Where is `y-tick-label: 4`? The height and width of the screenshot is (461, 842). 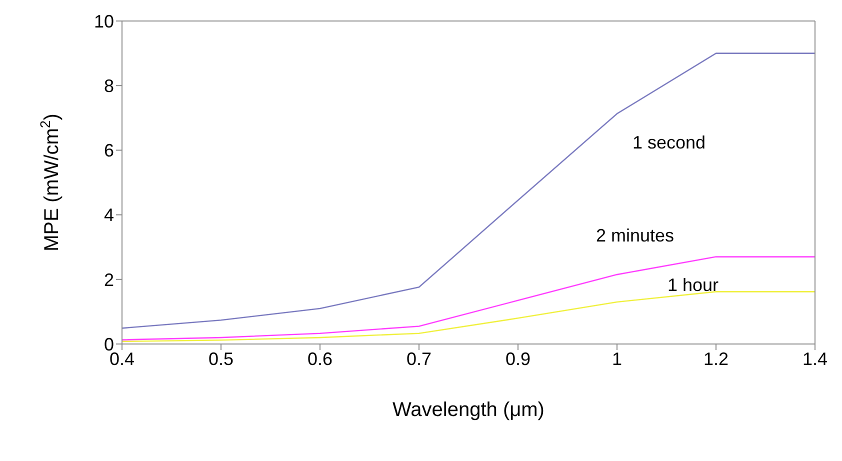
y-tick-label: 4 is located at coordinates (109, 215).